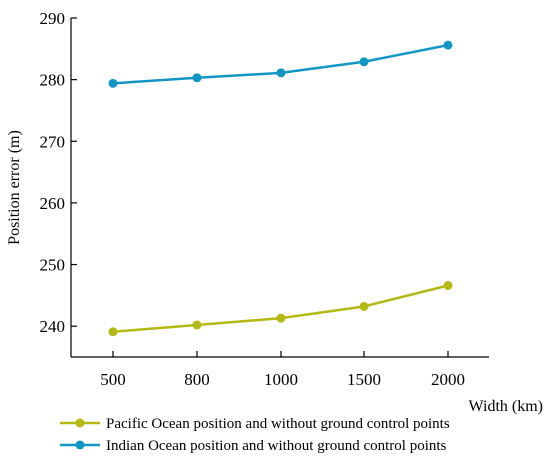 The width and height of the screenshot is (550, 462). What do you see at coordinates (113, 379) in the screenshot?
I see `x-tick-label: 500` at bounding box center [113, 379].